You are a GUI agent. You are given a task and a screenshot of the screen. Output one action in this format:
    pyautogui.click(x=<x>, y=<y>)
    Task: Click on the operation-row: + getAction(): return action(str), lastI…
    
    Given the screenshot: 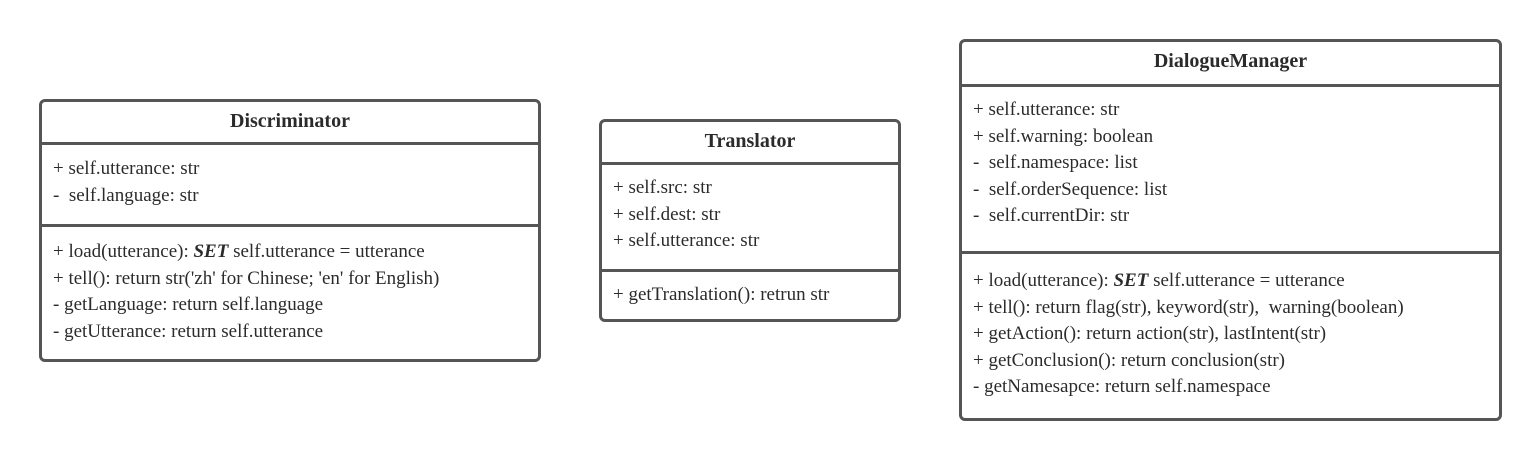 What is the action you would take?
    pyautogui.click(x=1150, y=333)
    